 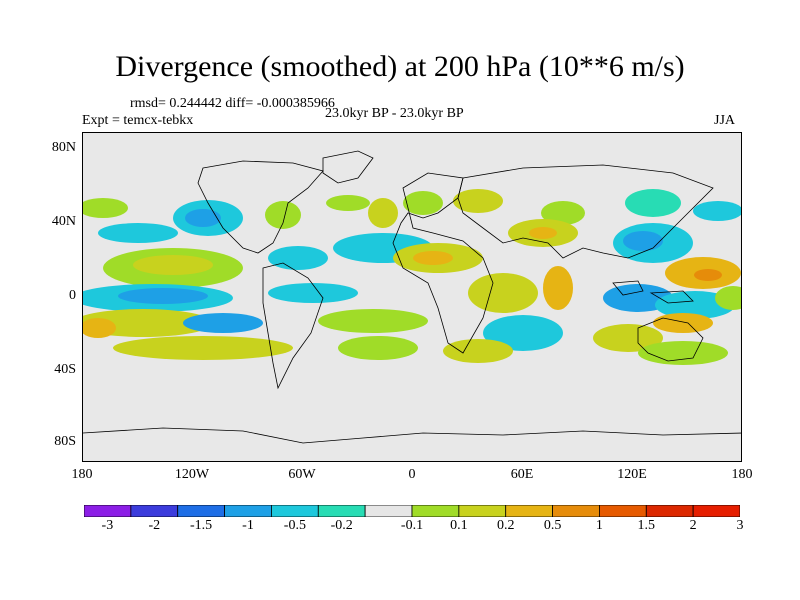 I want to click on period-label: 23.0kyr BP - 23.0kyr BP, so click(x=394, y=113).